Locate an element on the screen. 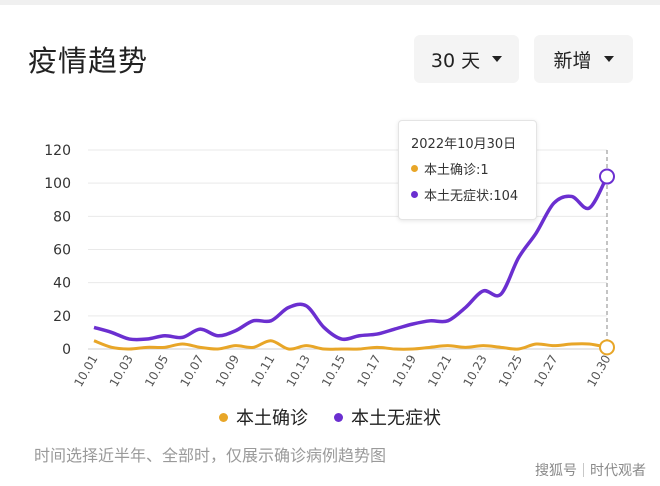  tooltip-row-asymptomatic: 本土无症状:104 is located at coordinates (464, 194).